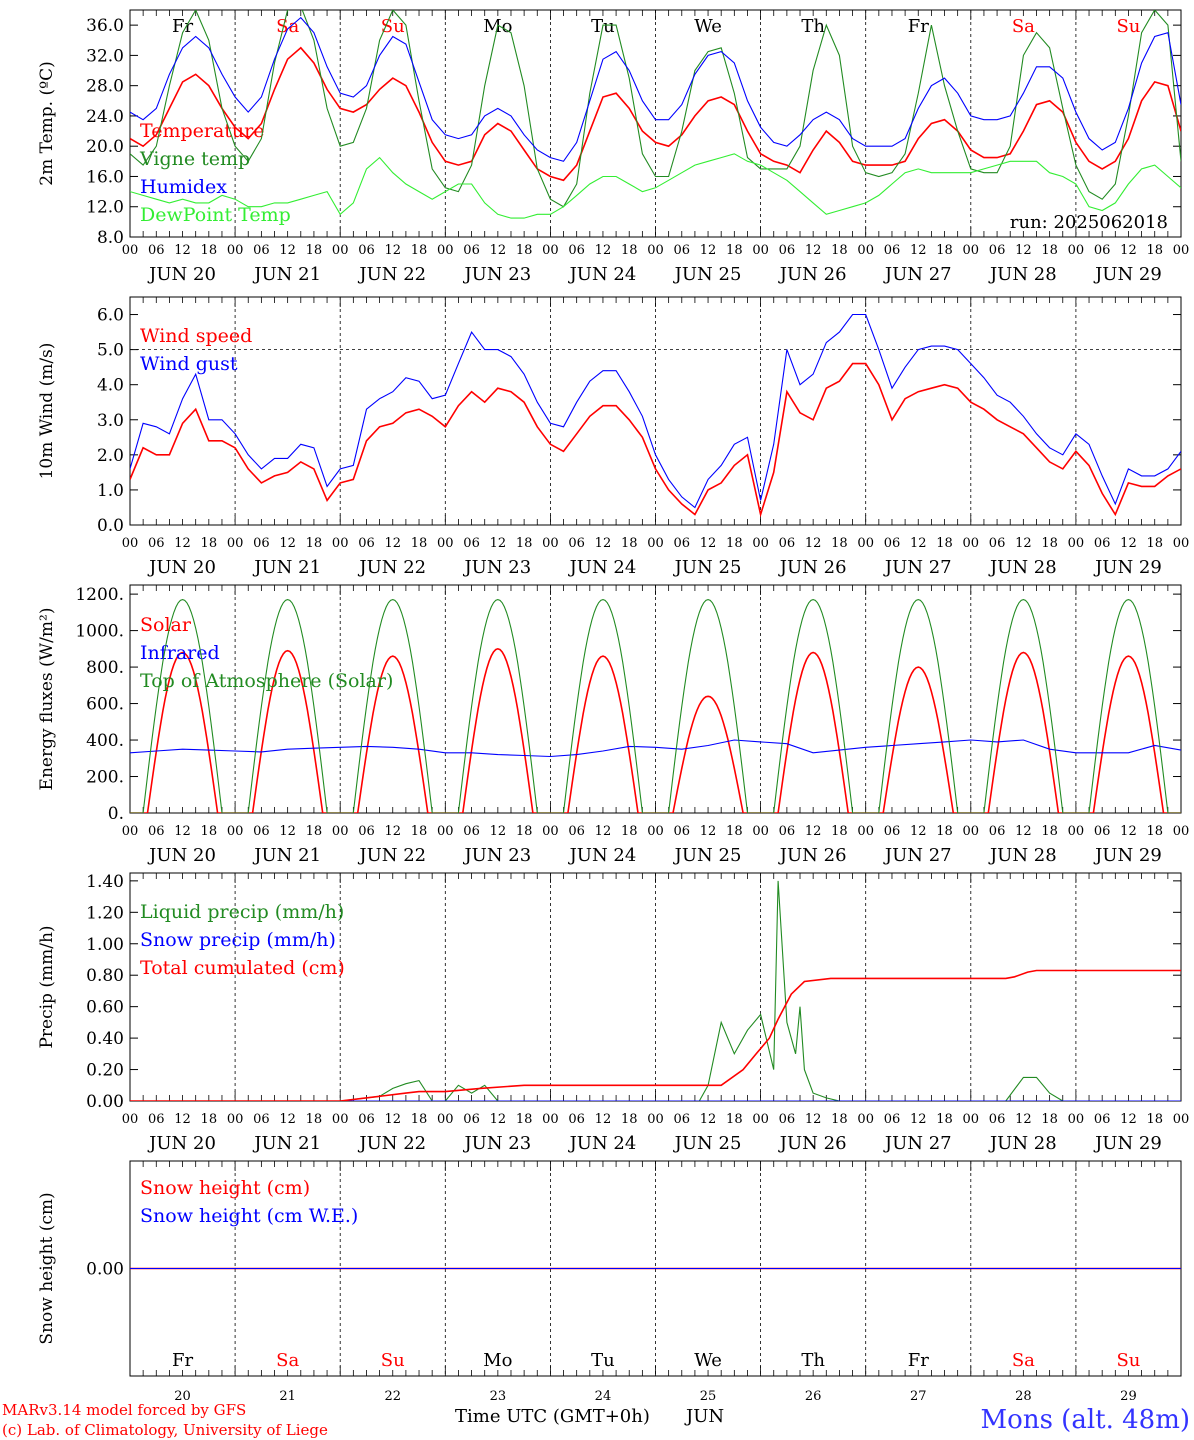 The image size is (1194, 1440). Describe the element at coordinates (105, 976) in the screenshot. I see `y-tick-label: 0.80` at that location.